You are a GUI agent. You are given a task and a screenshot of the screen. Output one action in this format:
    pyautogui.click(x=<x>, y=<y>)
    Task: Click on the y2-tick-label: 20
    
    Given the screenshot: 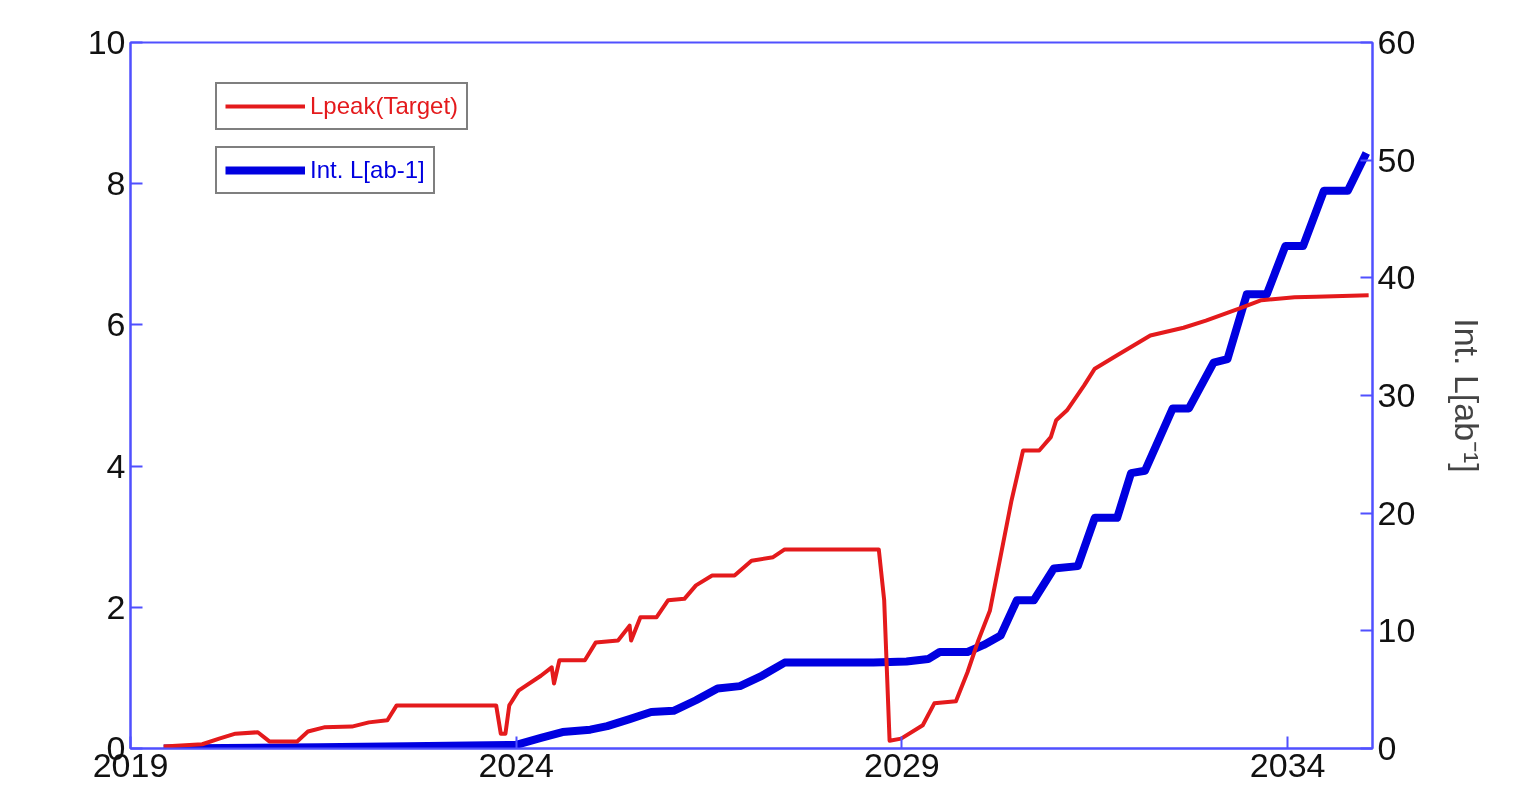 What is the action you would take?
    pyautogui.click(x=1396, y=512)
    